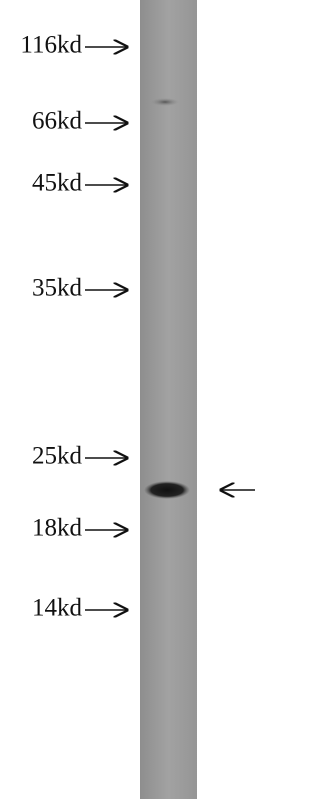 This screenshot has width=320, height=799. Describe the element at coordinates (57, 288) in the screenshot. I see `marker-label: 35kd` at that location.